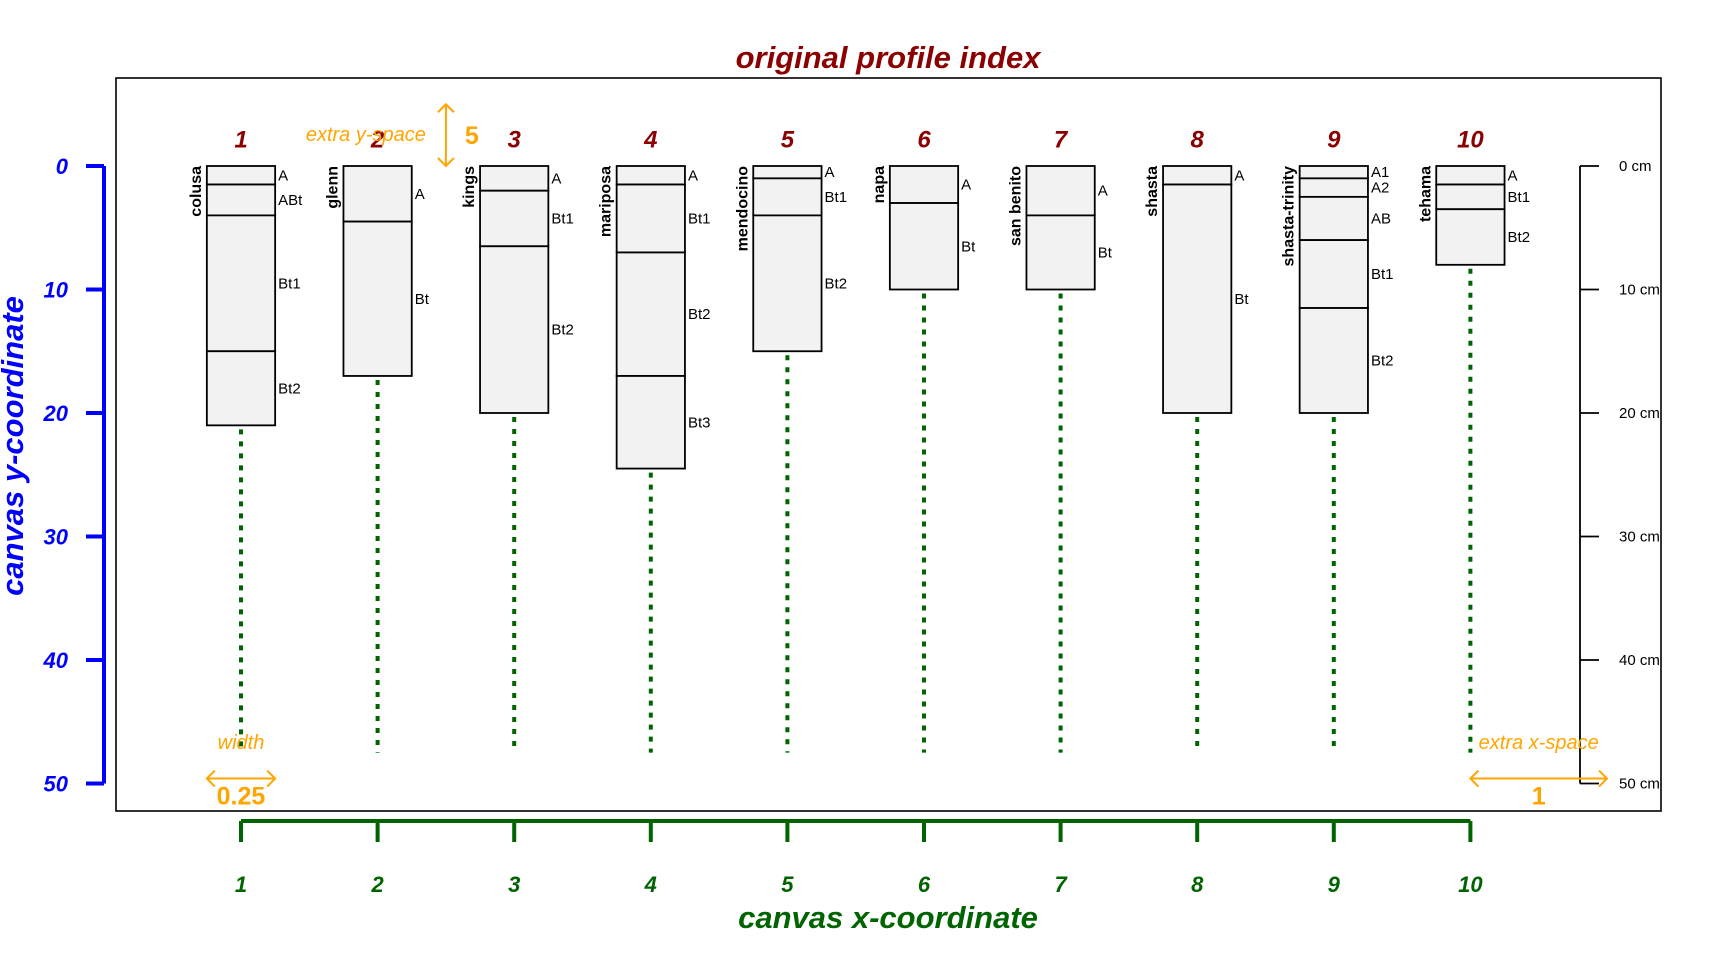 The height and width of the screenshot is (960, 1728). Describe the element at coordinates (1061, 884) in the screenshot. I see `x-tick-label: 7` at that location.